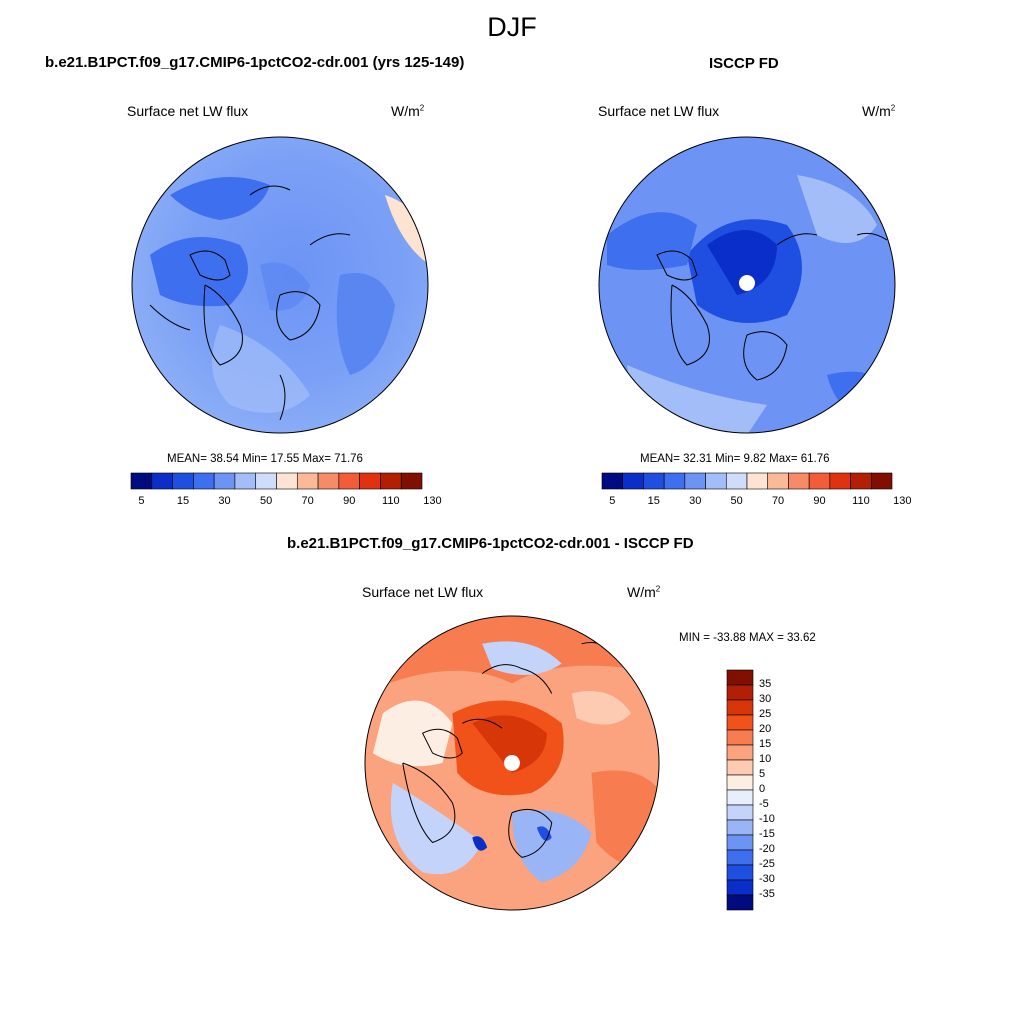 Image resolution: width=1024 pixels, height=1024 pixels. What do you see at coordinates (224, 501) in the screenshot?
I see `model-colorbar-tick-label: 30` at bounding box center [224, 501].